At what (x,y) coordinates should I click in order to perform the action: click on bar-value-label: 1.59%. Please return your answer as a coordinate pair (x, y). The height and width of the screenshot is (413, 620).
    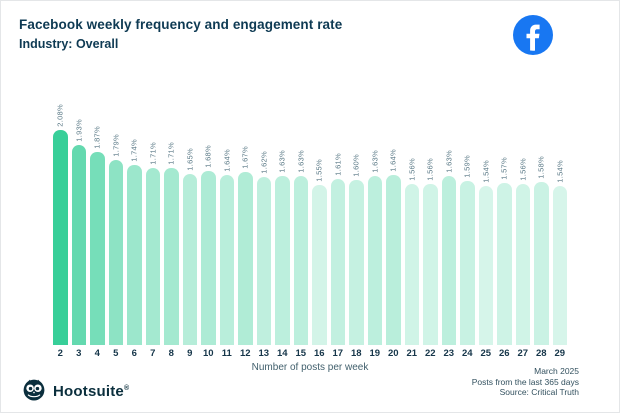
    Looking at the image, I should click on (467, 166).